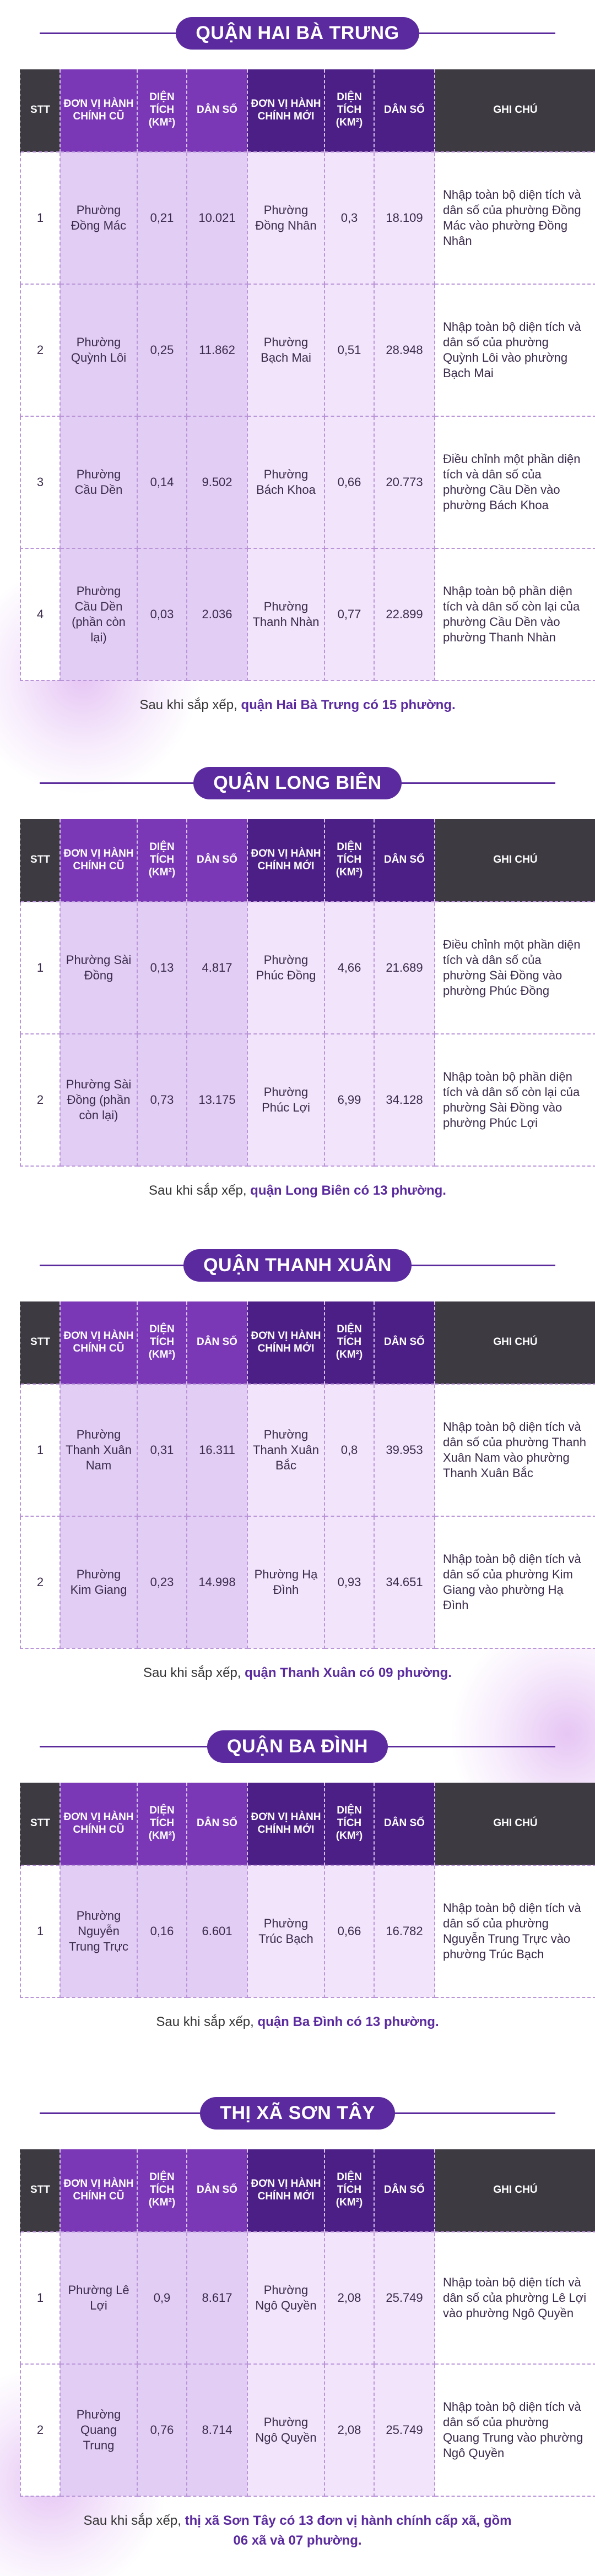 The height and width of the screenshot is (2576, 595). Describe the element at coordinates (286, 614) in the screenshot. I see `new-unit-name: Phường Thanh Nhàn` at that location.